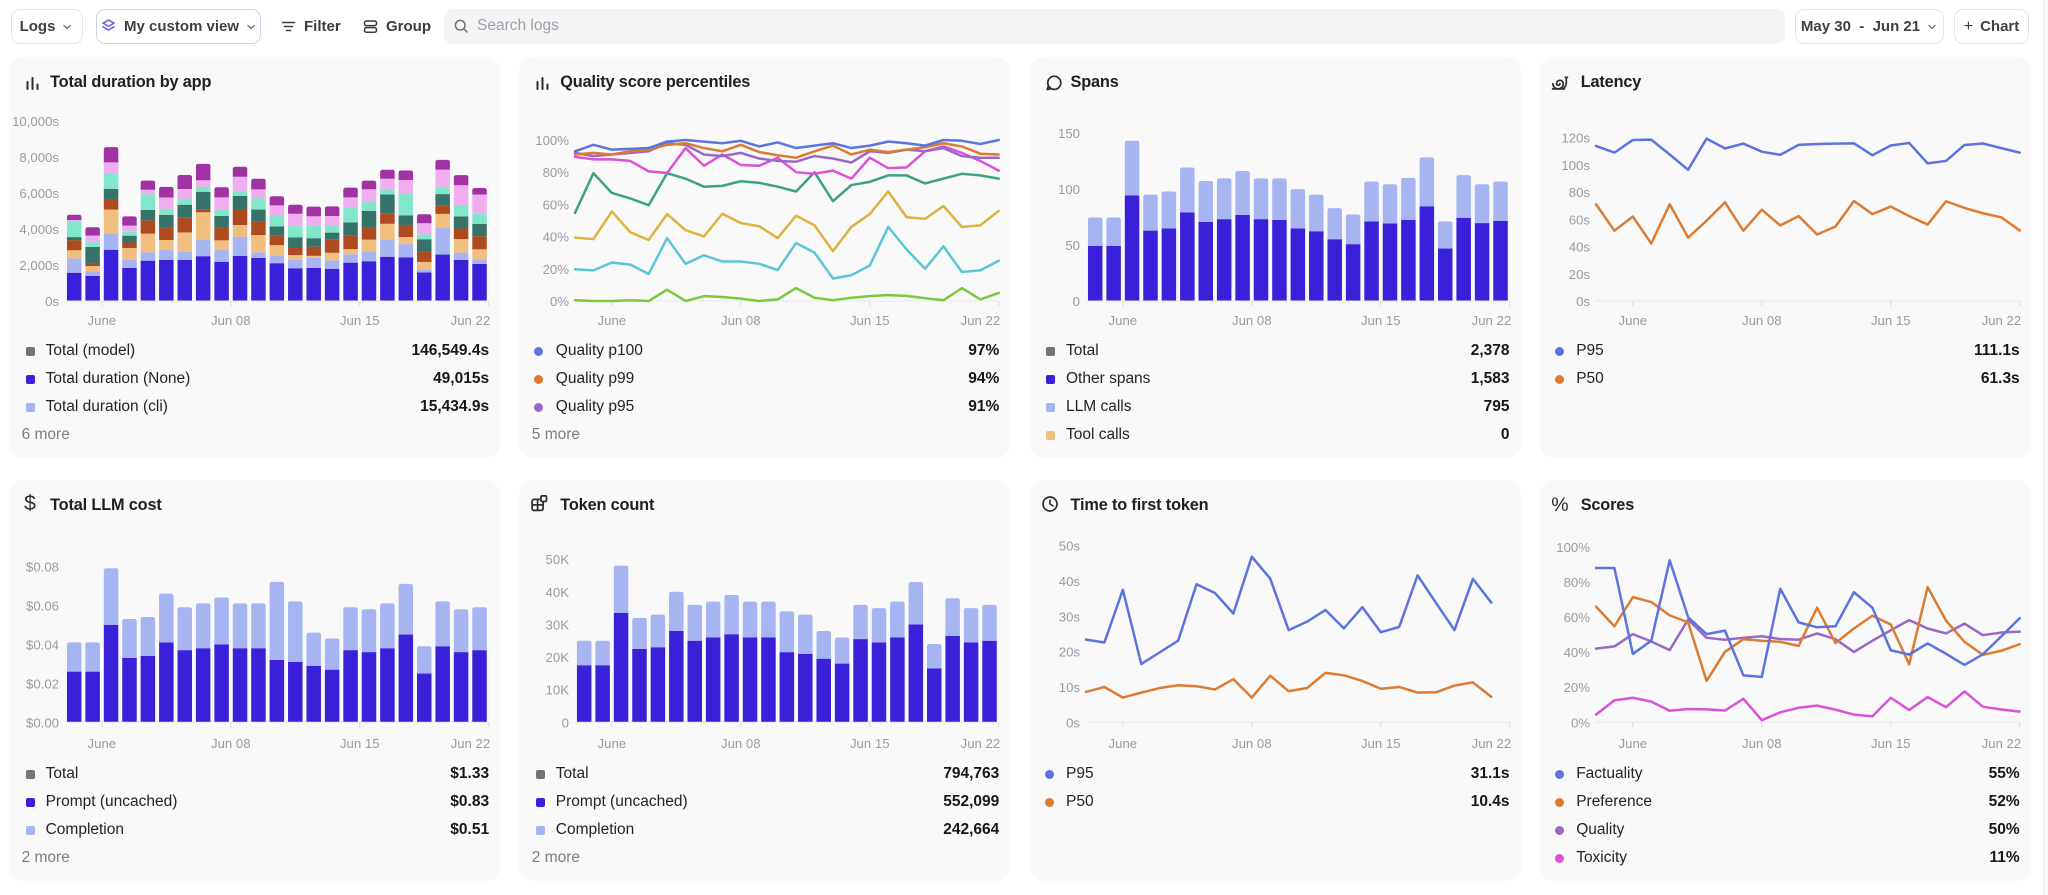  What do you see at coordinates (1575, 165) in the screenshot?
I see `svg-text: 100s` at bounding box center [1575, 165].